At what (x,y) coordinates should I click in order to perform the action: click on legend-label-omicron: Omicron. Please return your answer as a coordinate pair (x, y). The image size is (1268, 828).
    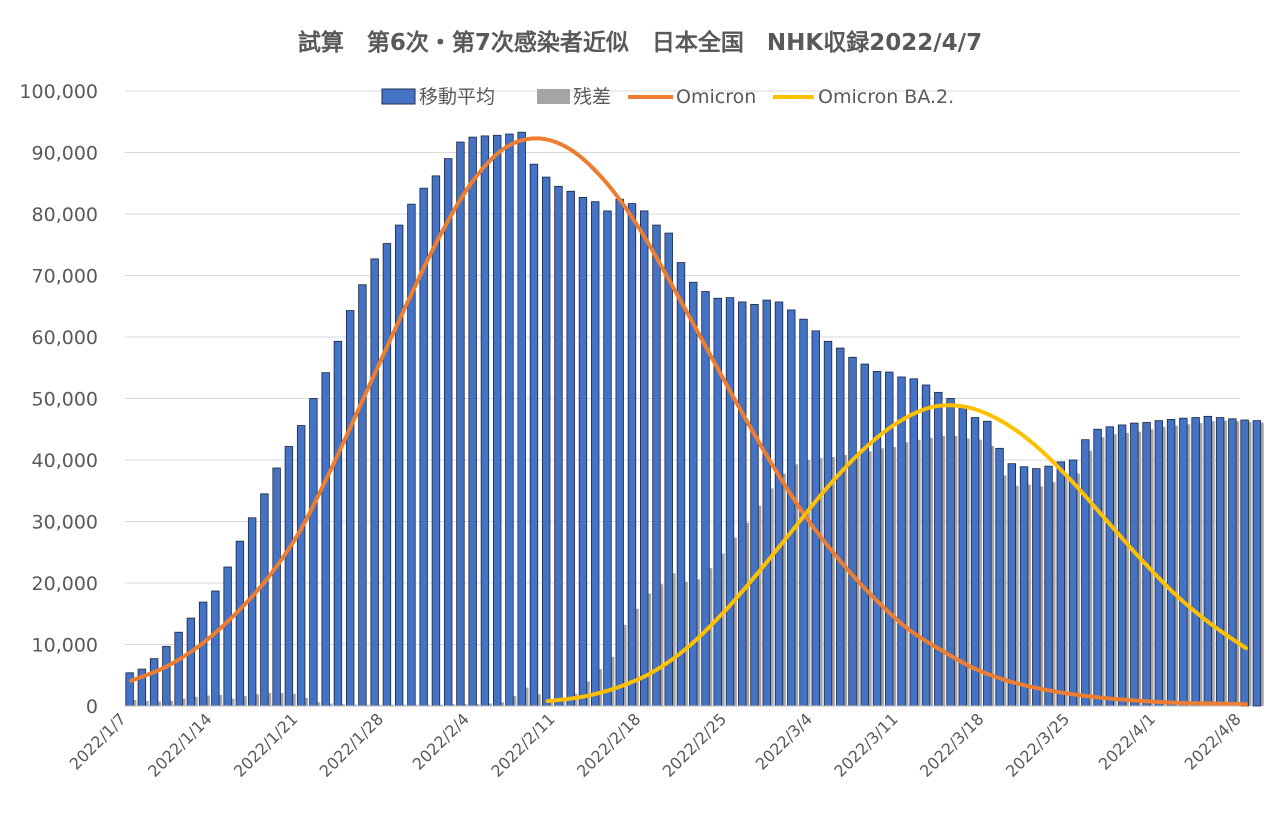
    Looking at the image, I should click on (716, 97).